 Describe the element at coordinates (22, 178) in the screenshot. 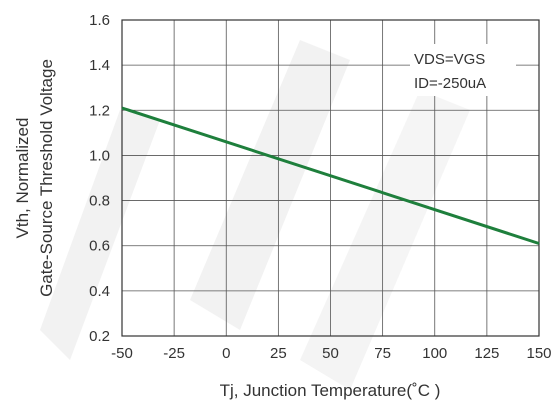

I see `y-axis-title-line-1: Vth, Normalized` at that location.